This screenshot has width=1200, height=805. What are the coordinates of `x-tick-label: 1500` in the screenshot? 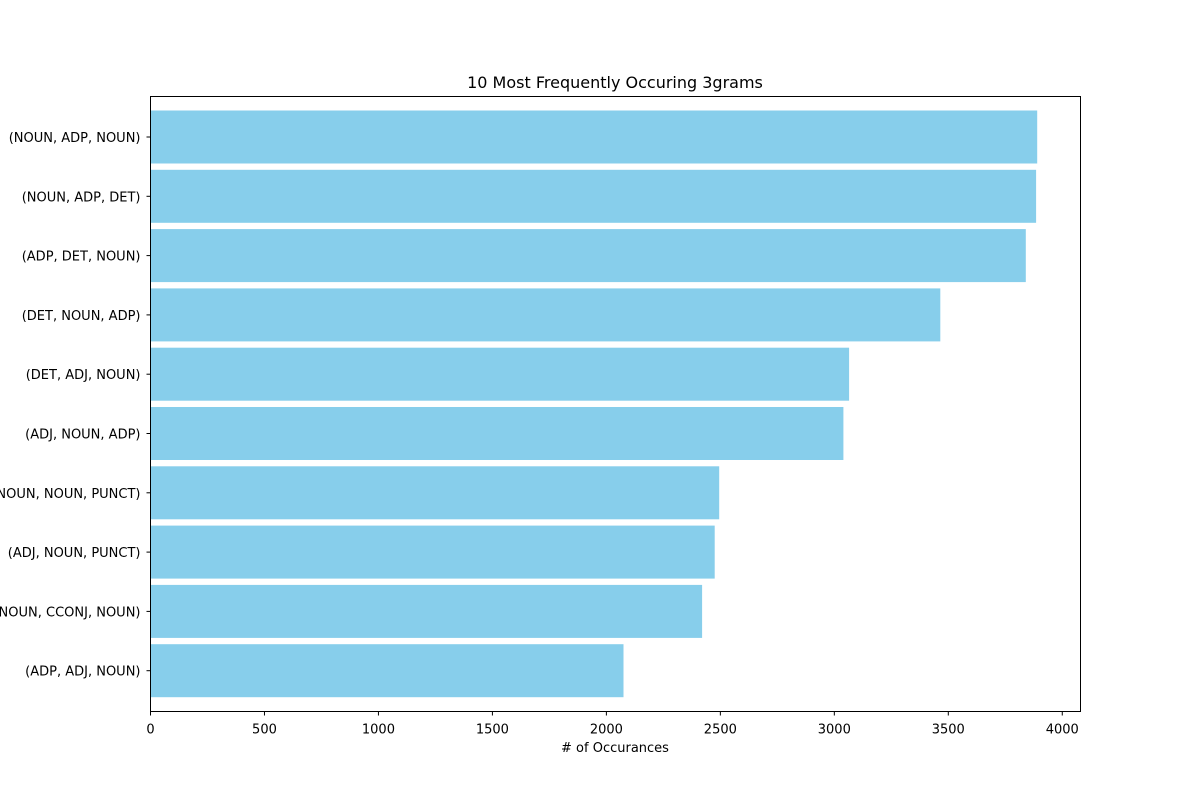 It's located at (492, 730).